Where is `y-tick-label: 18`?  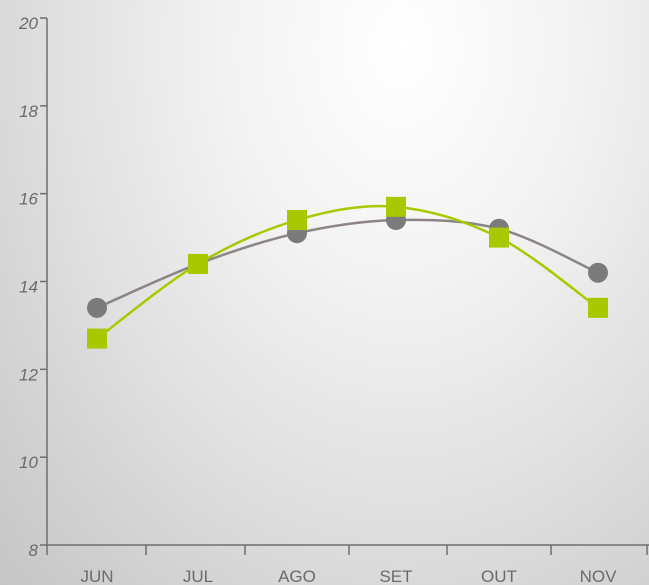 y-tick-label: 18 is located at coordinates (28, 111).